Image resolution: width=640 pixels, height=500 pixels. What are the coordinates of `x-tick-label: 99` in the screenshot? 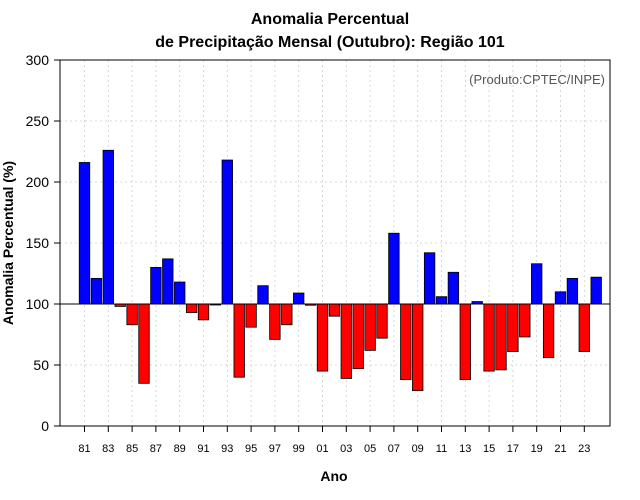 It's located at (299, 449).